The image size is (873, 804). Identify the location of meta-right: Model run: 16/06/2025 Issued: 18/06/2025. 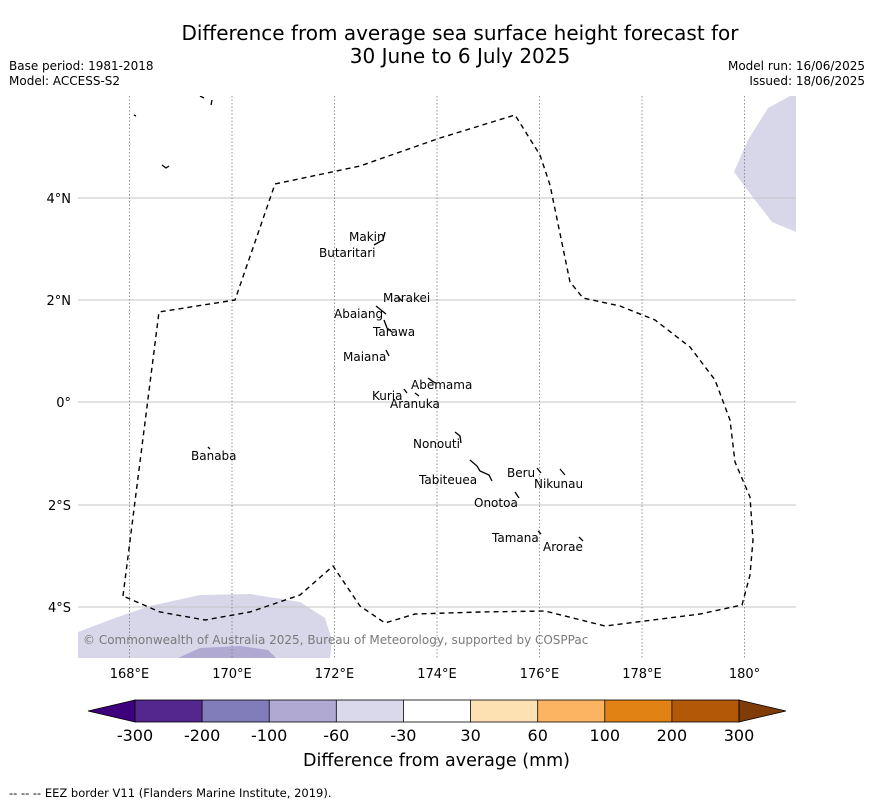
(796, 74).